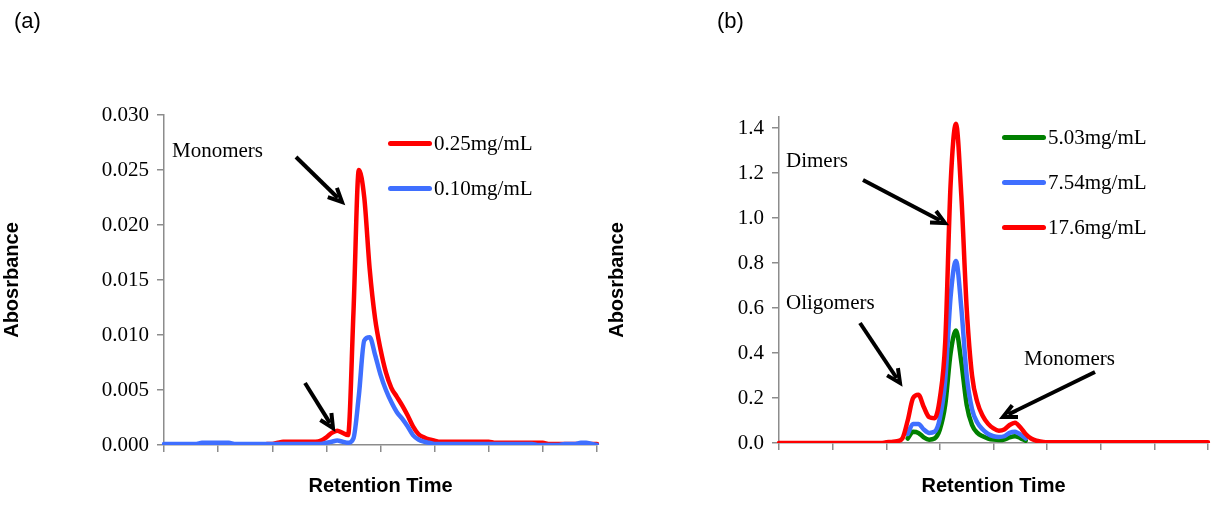 This screenshot has width=1211, height=510. Describe the element at coordinates (483, 188) in the screenshot. I see `legend-label: 0.10mg/mL` at that location.